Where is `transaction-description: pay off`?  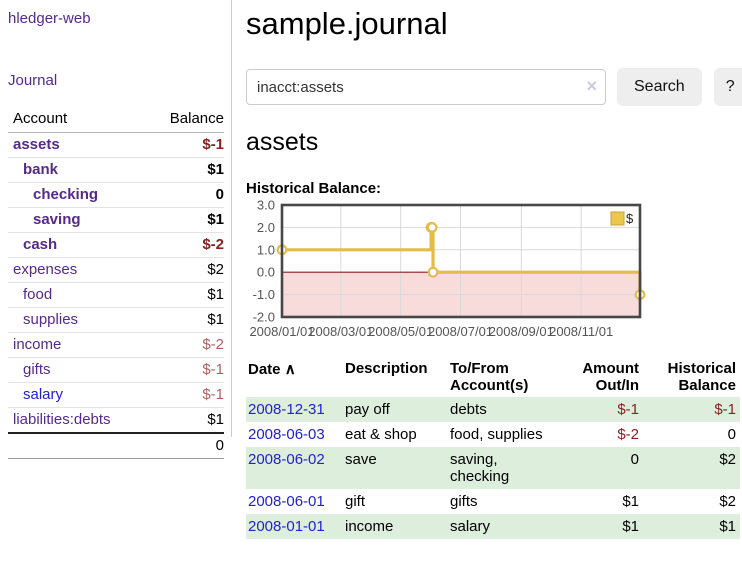 transaction-description: pay off is located at coordinates (367, 409).